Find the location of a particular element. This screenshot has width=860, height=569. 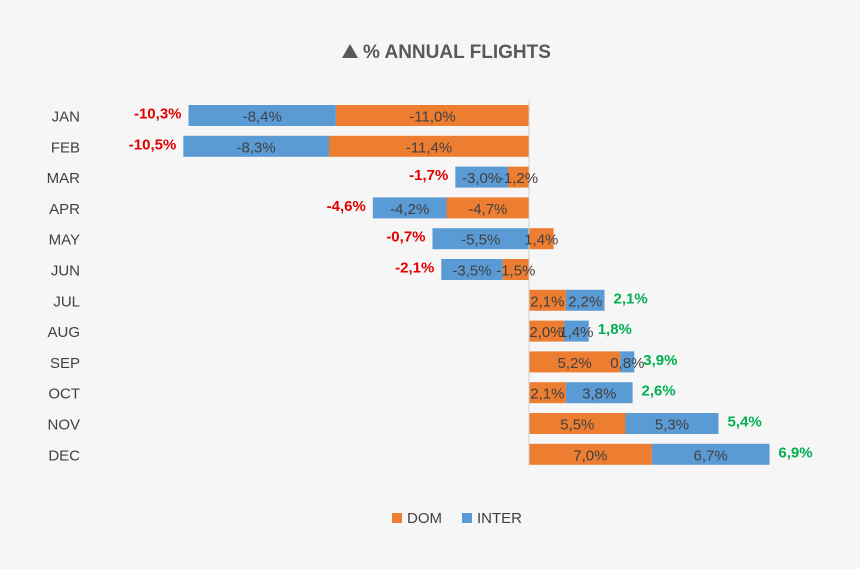

total-label: -4,6% is located at coordinates (346, 206).